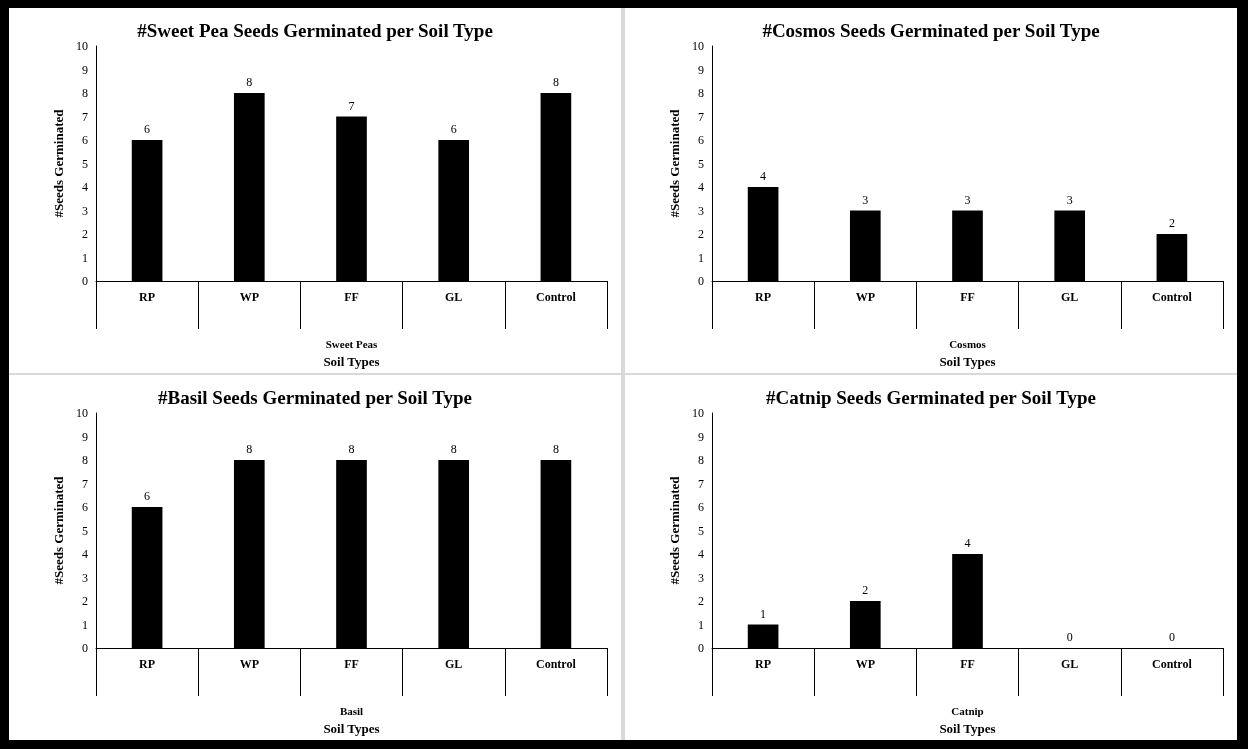 The height and width of the screenshot is (749, 1248). I want to click on text: Basil, so click(351, 710).